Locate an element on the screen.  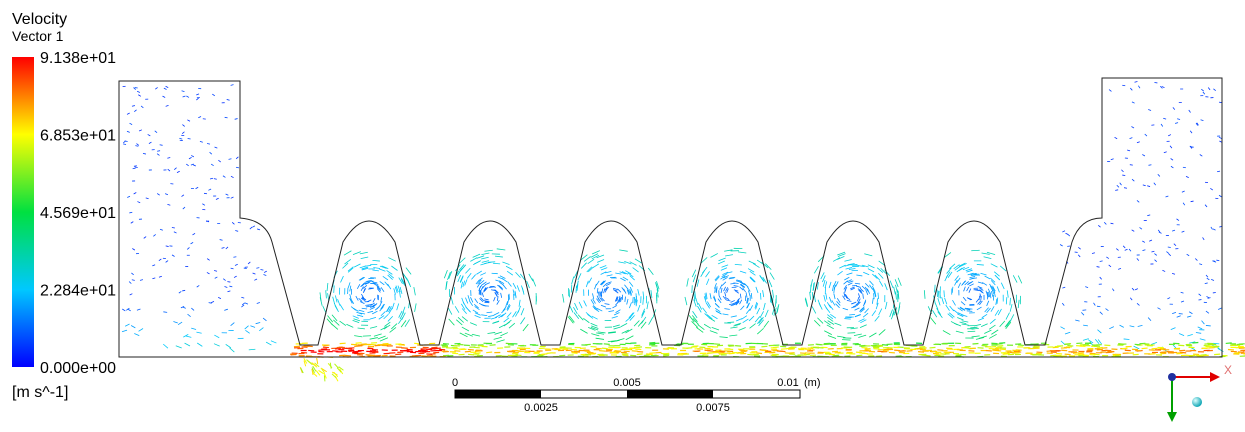
scale-bar: 0 0.005 0.01 (m) 0.0025 0.0075 is located at coordinates (636, 395).